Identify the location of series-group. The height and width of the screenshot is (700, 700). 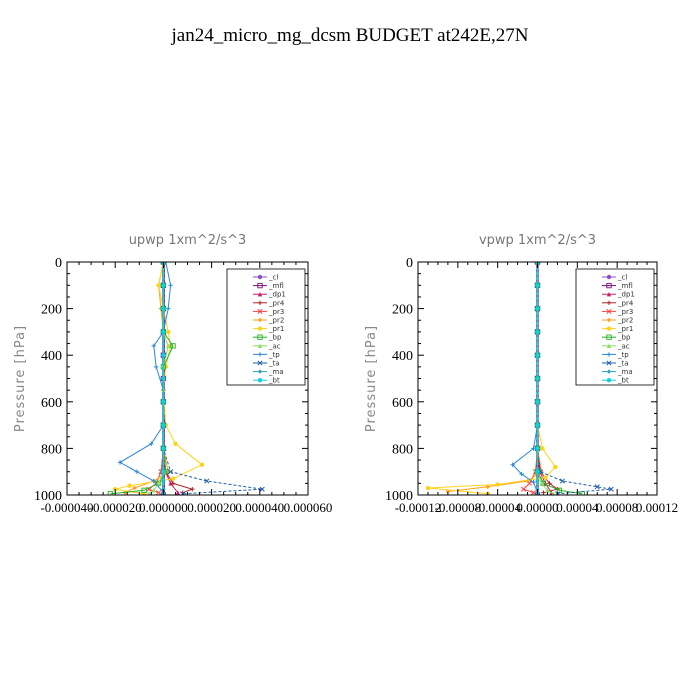
(519, 378).